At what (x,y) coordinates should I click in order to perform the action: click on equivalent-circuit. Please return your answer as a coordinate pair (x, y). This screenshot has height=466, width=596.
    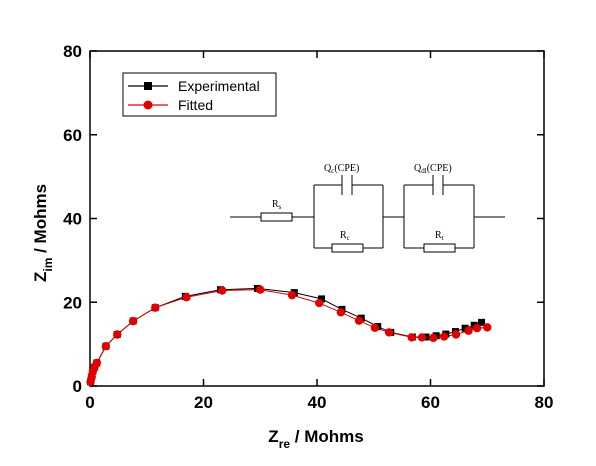
    Looking at the image, I should click on (367, 214).